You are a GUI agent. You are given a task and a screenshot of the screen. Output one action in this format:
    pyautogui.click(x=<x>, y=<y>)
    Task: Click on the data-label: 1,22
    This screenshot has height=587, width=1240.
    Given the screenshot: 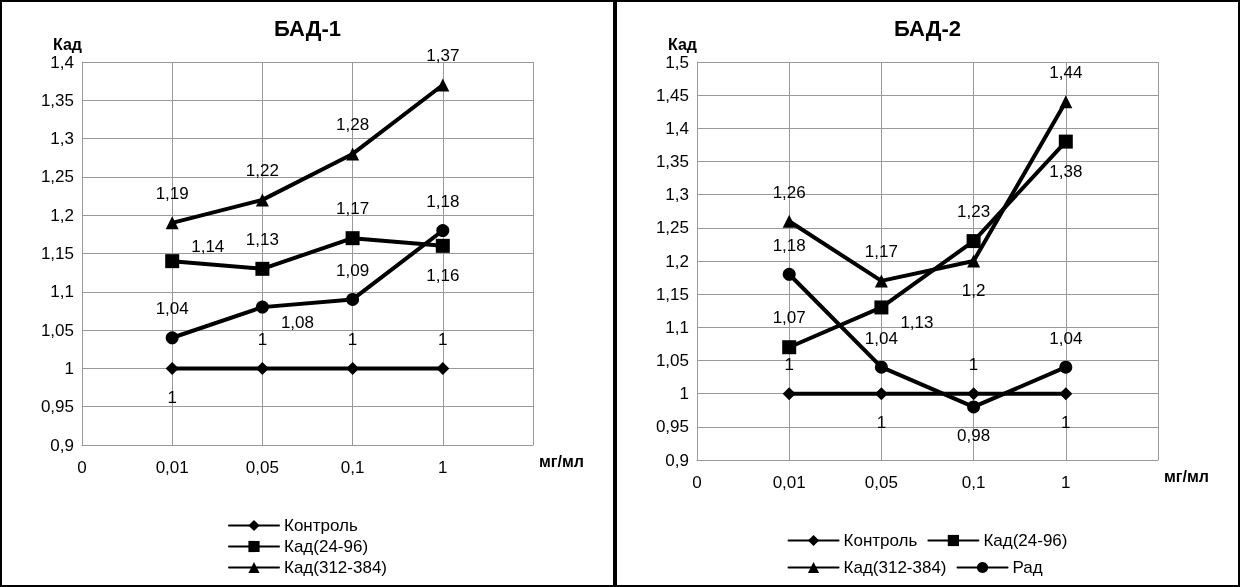 What is the action you would take?
    pyautogui.click(x=262, y=171)
    